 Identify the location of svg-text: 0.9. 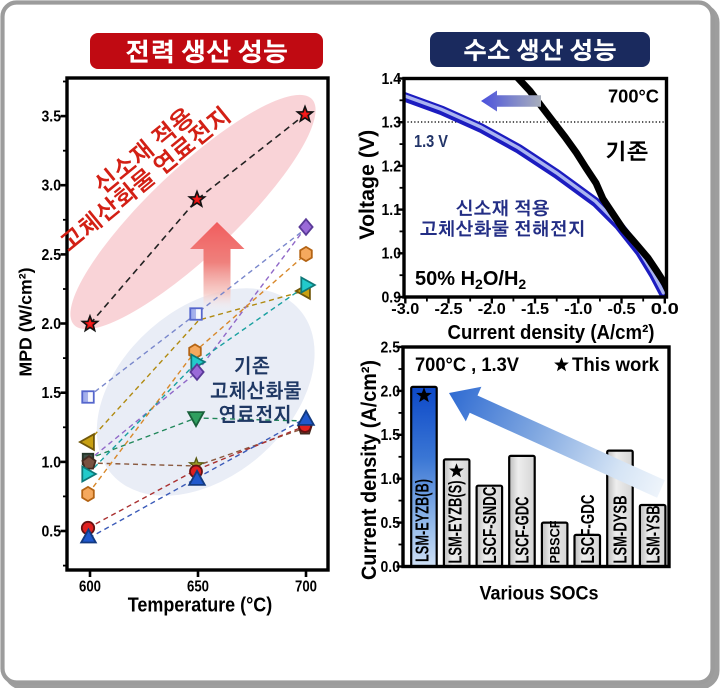
(392, 297).